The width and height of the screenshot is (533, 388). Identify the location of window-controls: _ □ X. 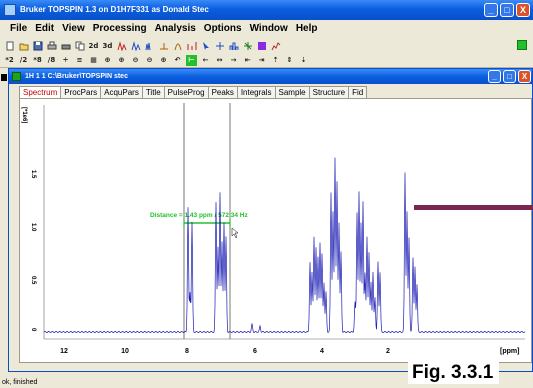
(507, 10).